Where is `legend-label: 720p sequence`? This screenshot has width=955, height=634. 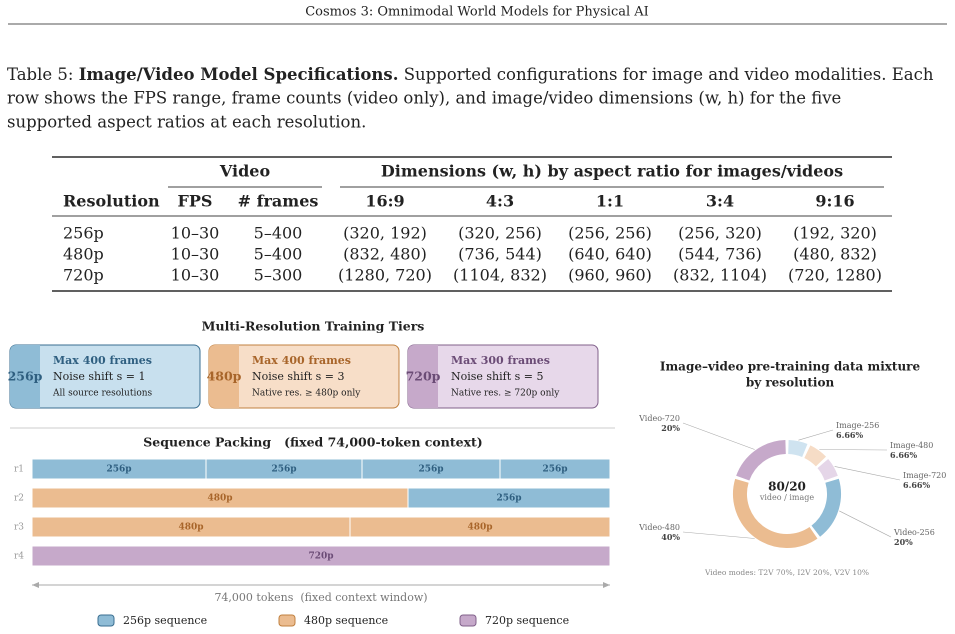 legend-label: 720p sequence is located at coordinates (527, 620).